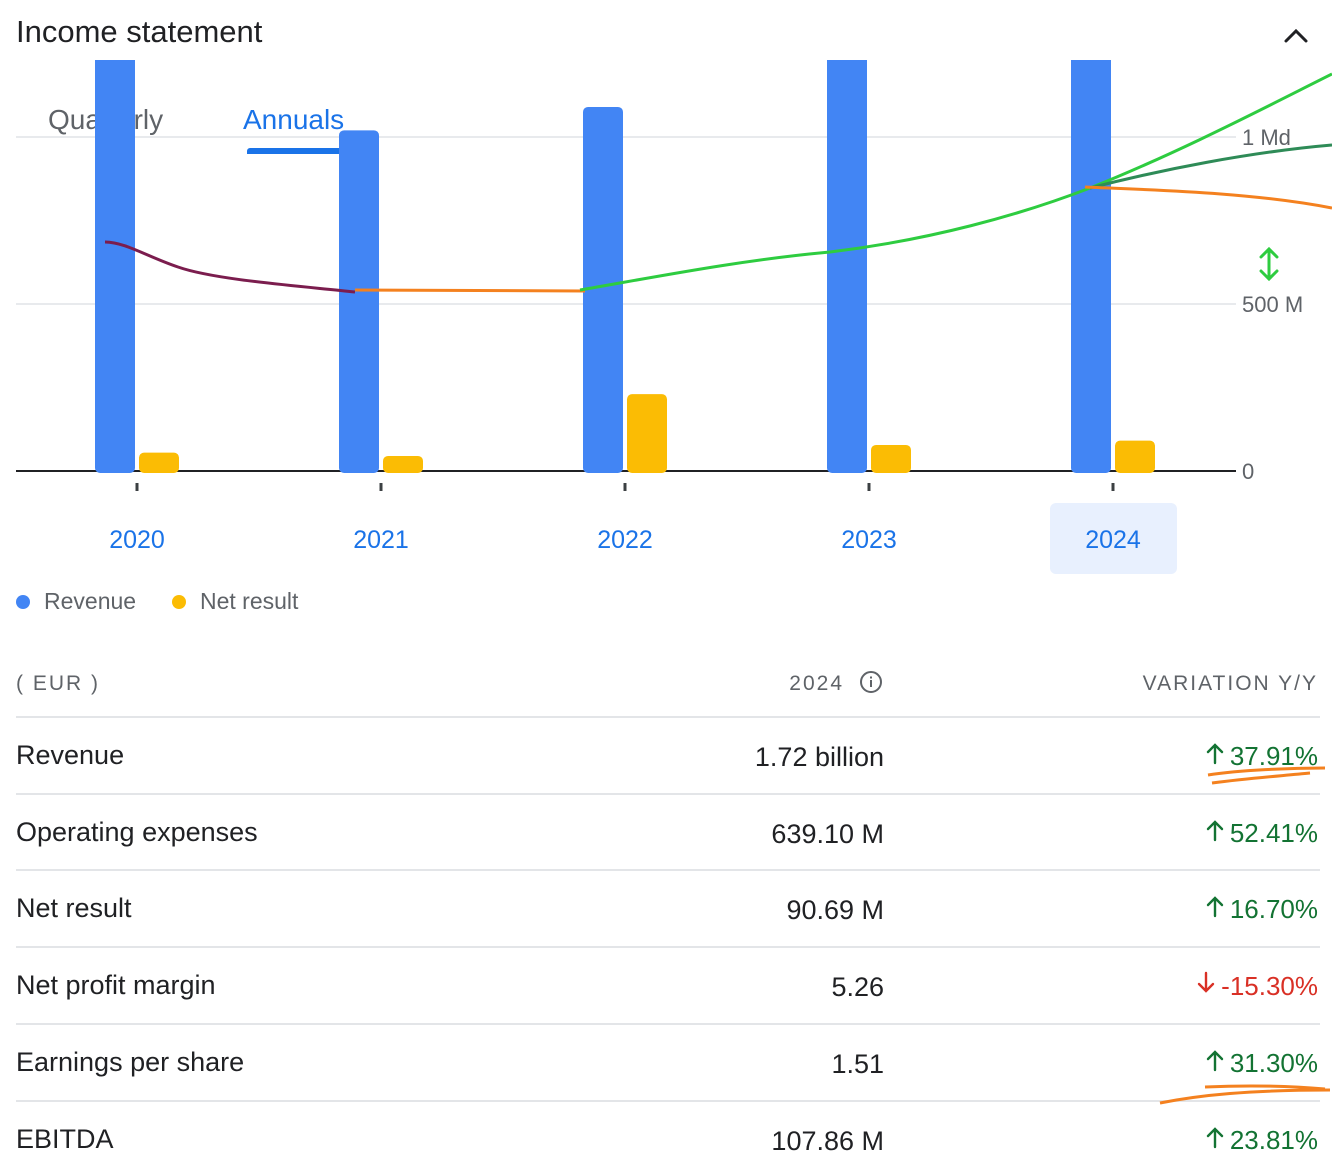  I want to click on y-tick-label: 500 M, so click(1272, 304).